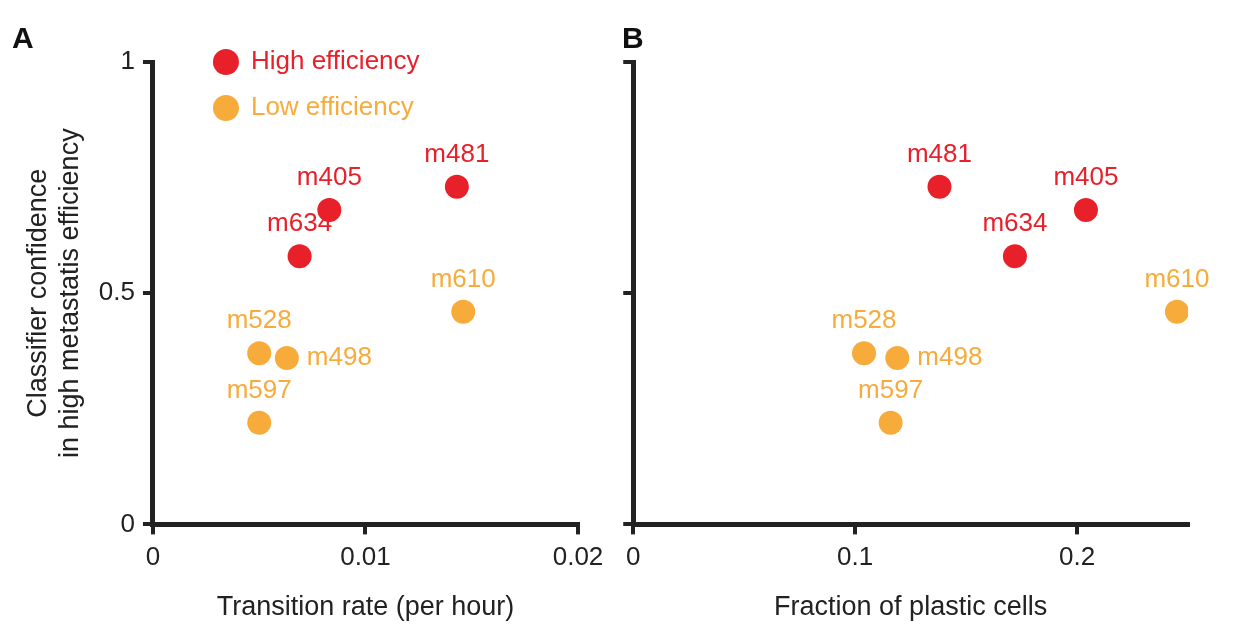 The height and width of the screenshot is (644, 1239). What do you see at coordinates (23, 38) in the screenshot?
I see `chart-title: A` at bounding box center [23, 38].